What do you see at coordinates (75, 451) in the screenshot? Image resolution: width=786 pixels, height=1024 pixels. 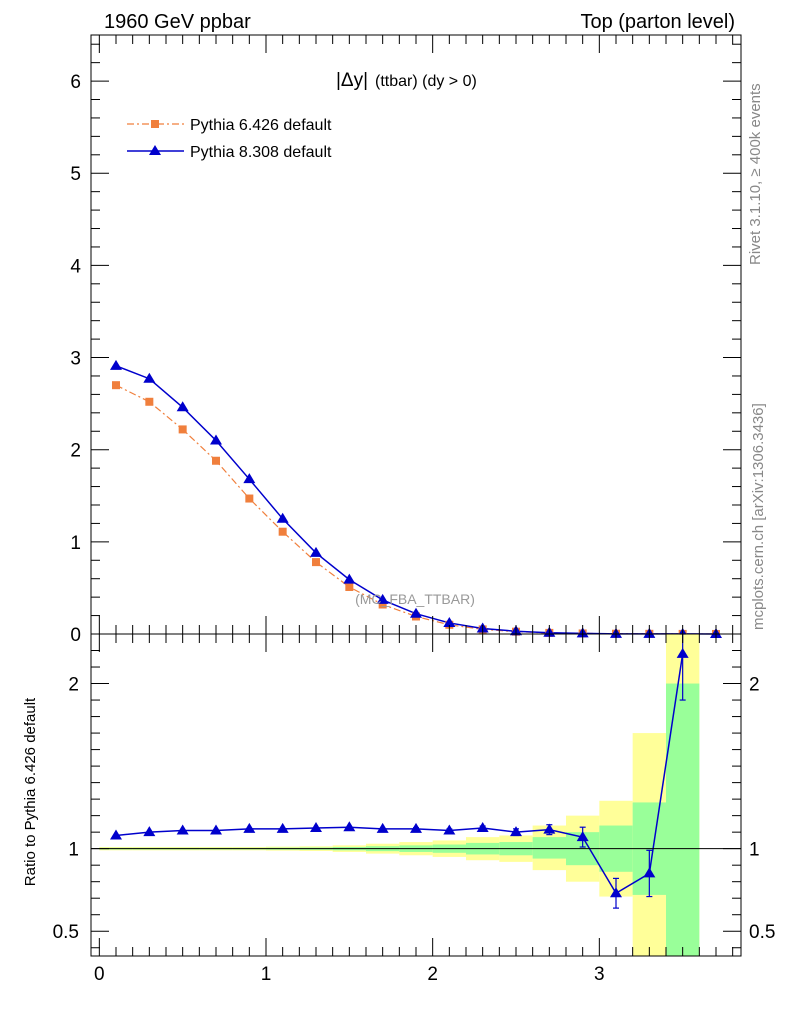 I see `main-ytick-label: 2` at bounding box center [75, 451].